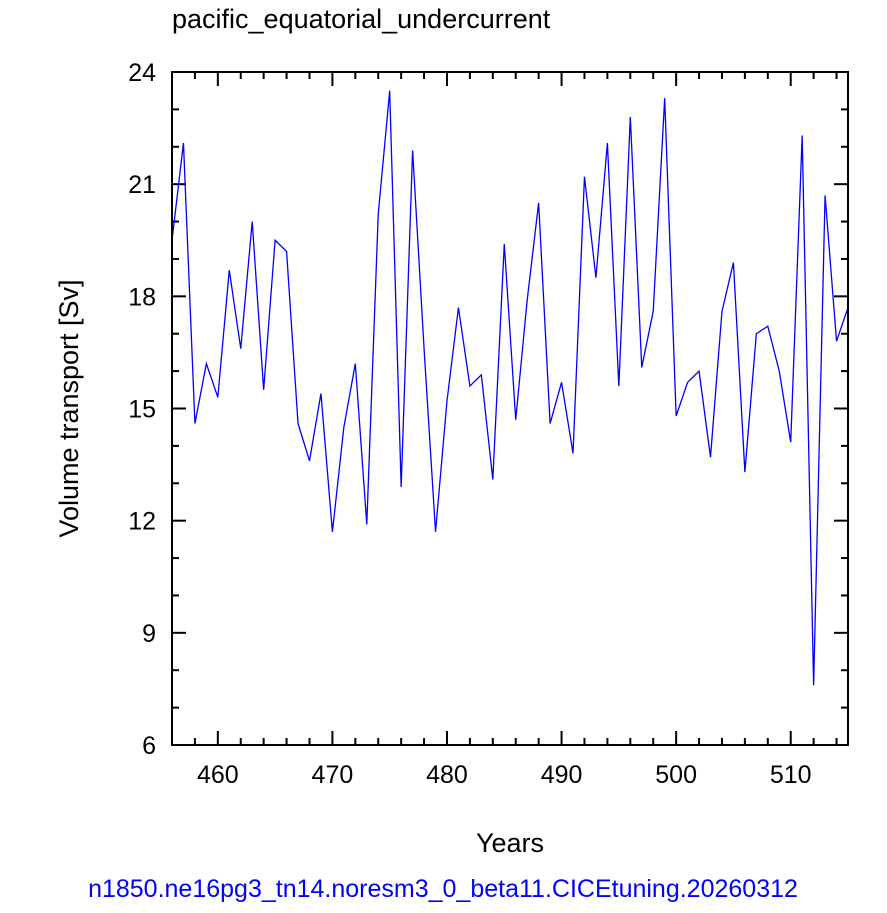 This screenshot has height=913, width=887. I want to click on x-tick-label: 480, so click(447, 775).